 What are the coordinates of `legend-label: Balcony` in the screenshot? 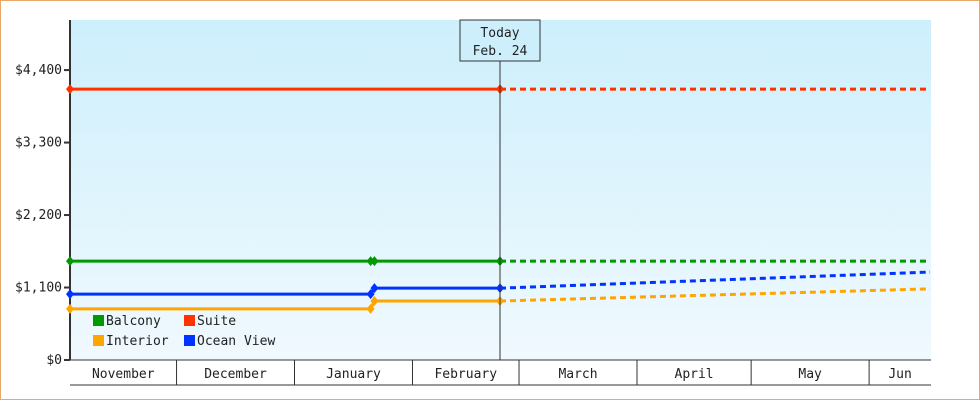 It's located at (133, 321).